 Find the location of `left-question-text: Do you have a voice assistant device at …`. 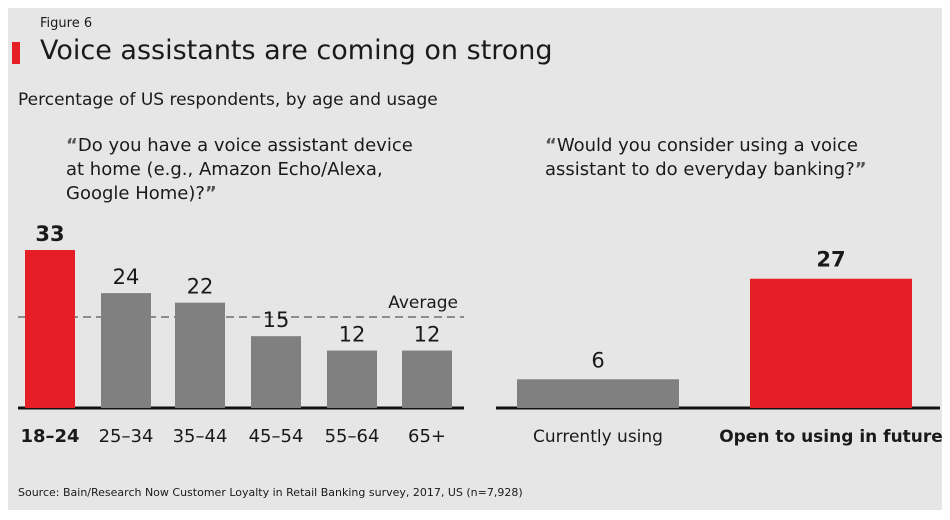

left-question-text: Do you have a voice assistant device at … is located at coordinates (239, 169).